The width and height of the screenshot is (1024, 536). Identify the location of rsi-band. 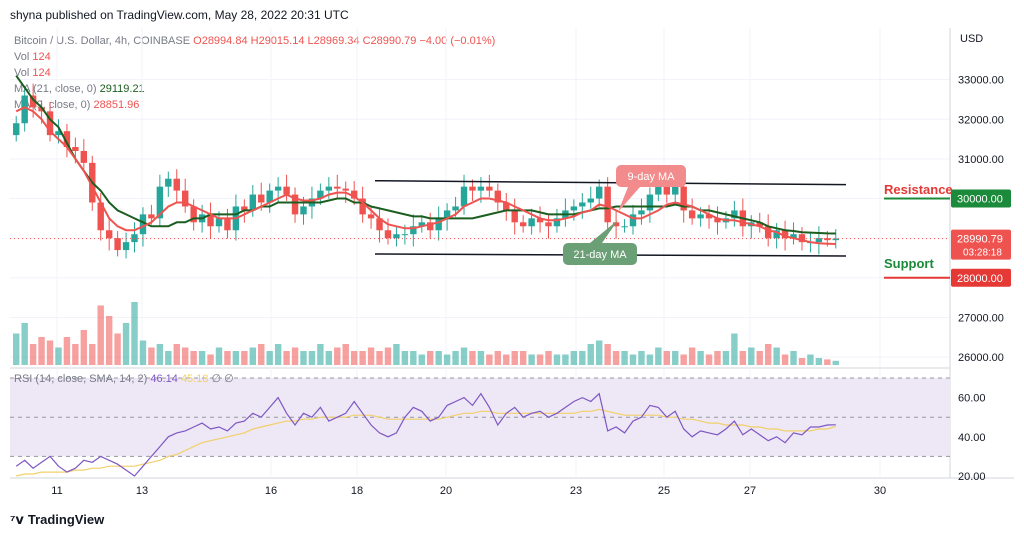
(480, 417).